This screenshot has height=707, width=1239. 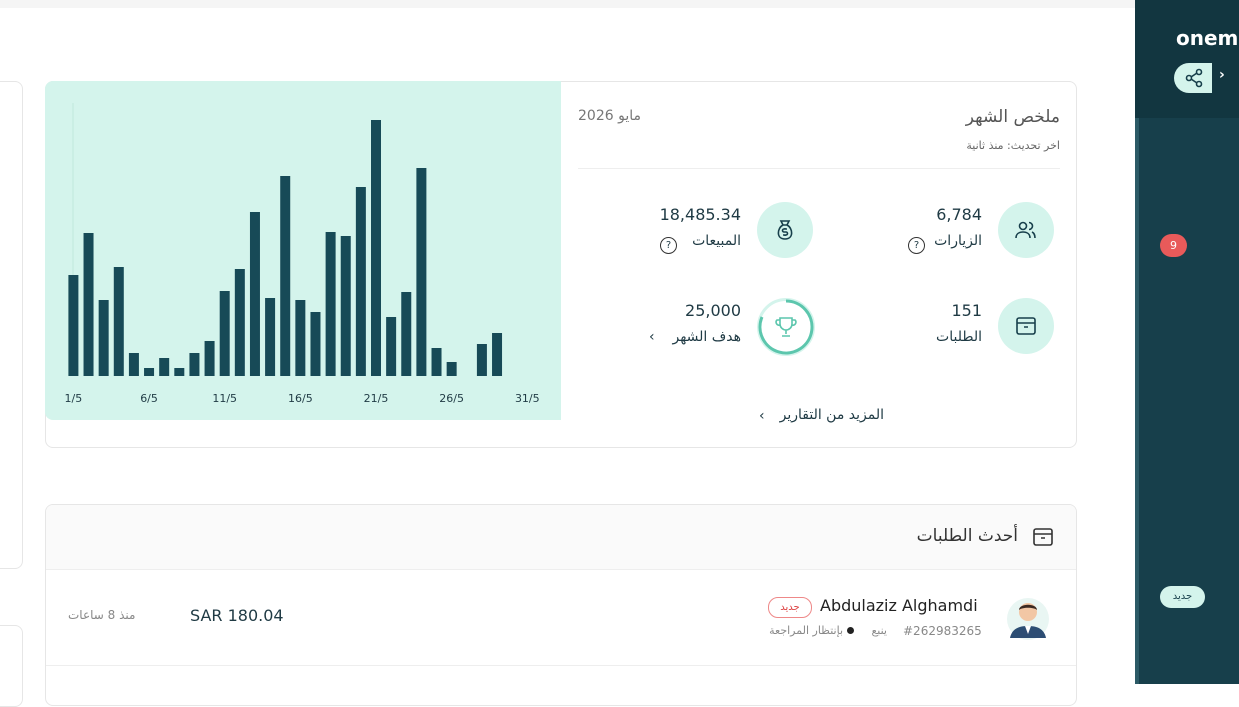 What do you see at coordinates (1187, 59) in the screenshot?
I see `sidebar-header` at bounding box center [1187, 59].